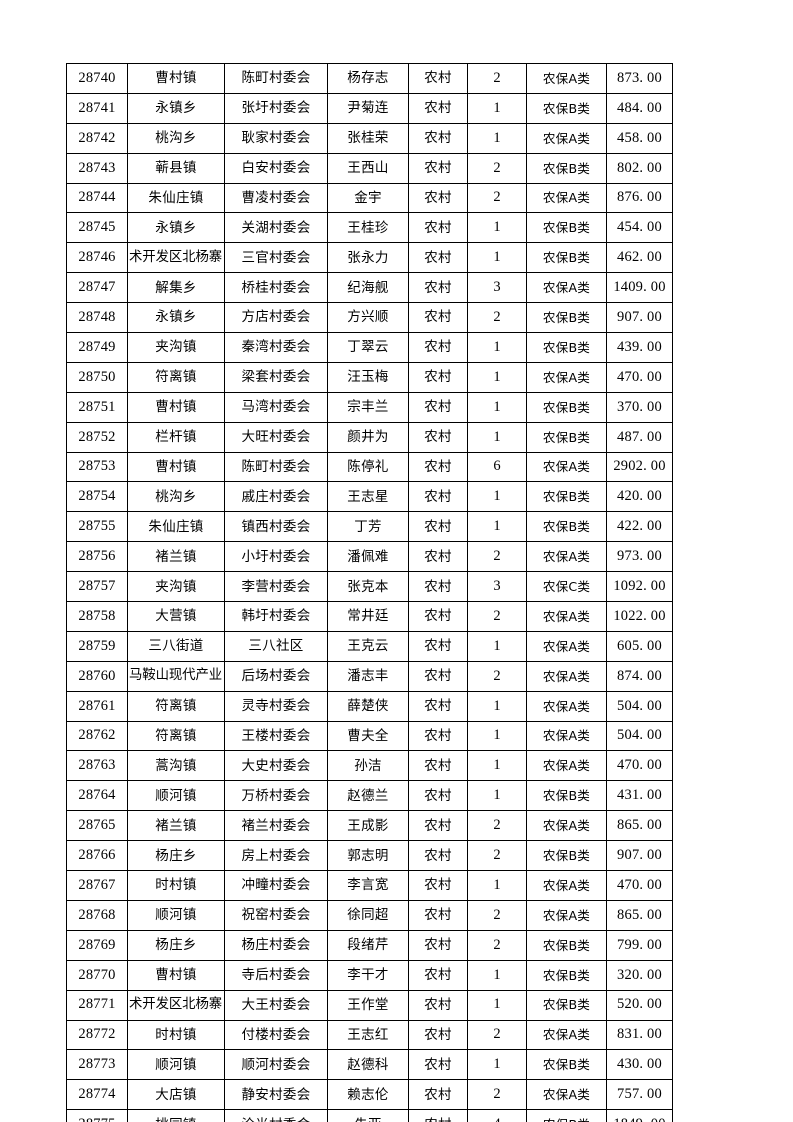  What do you see at coordinates (276, 108) in the screenshot?
I see `cell-village: 张圩村委会` at bounding box center [276, 108].